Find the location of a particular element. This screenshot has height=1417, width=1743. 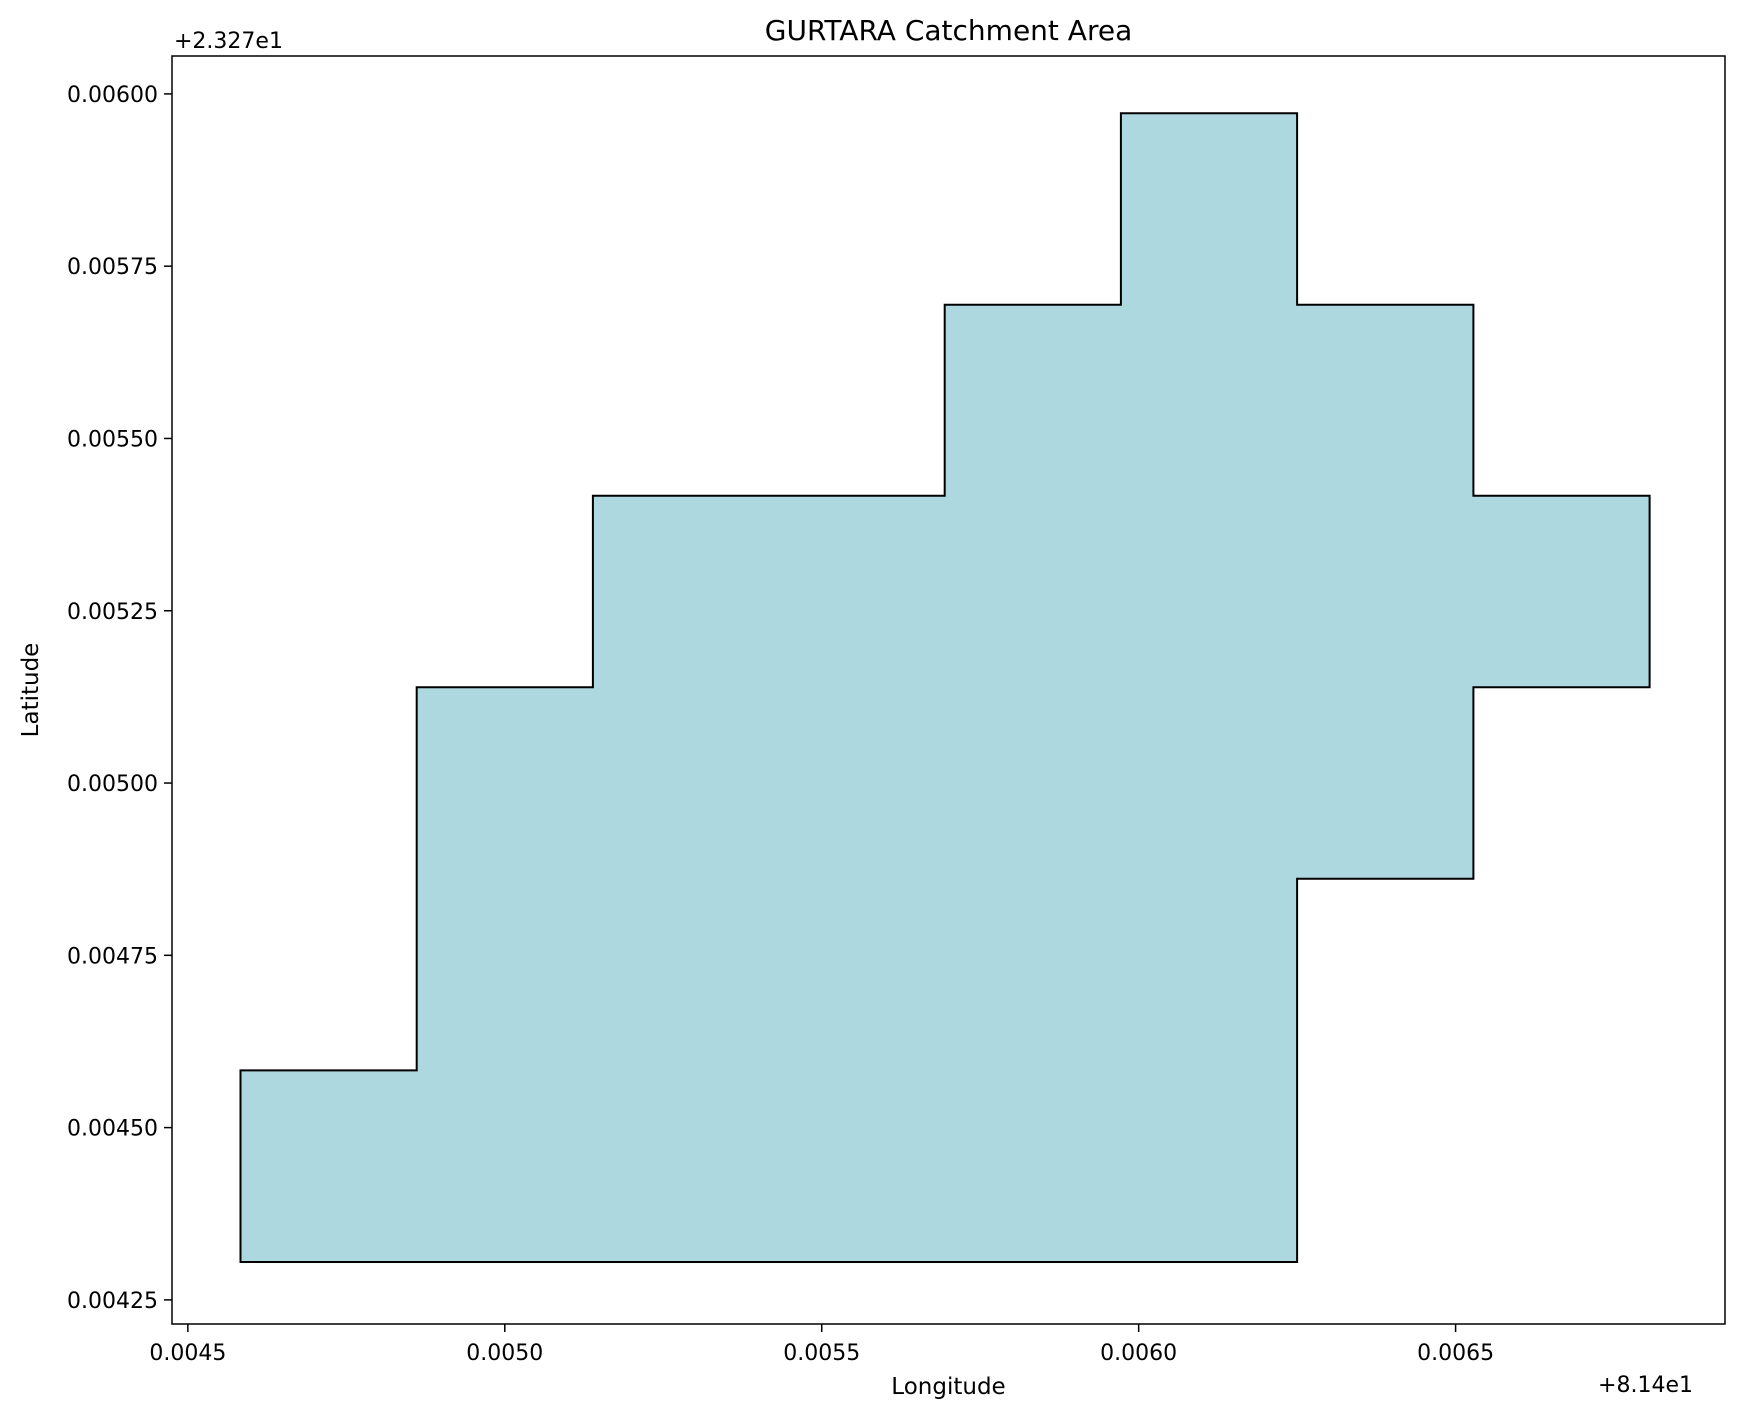

y-tick-label: 0.00600 is located at coordinates (112, 95).